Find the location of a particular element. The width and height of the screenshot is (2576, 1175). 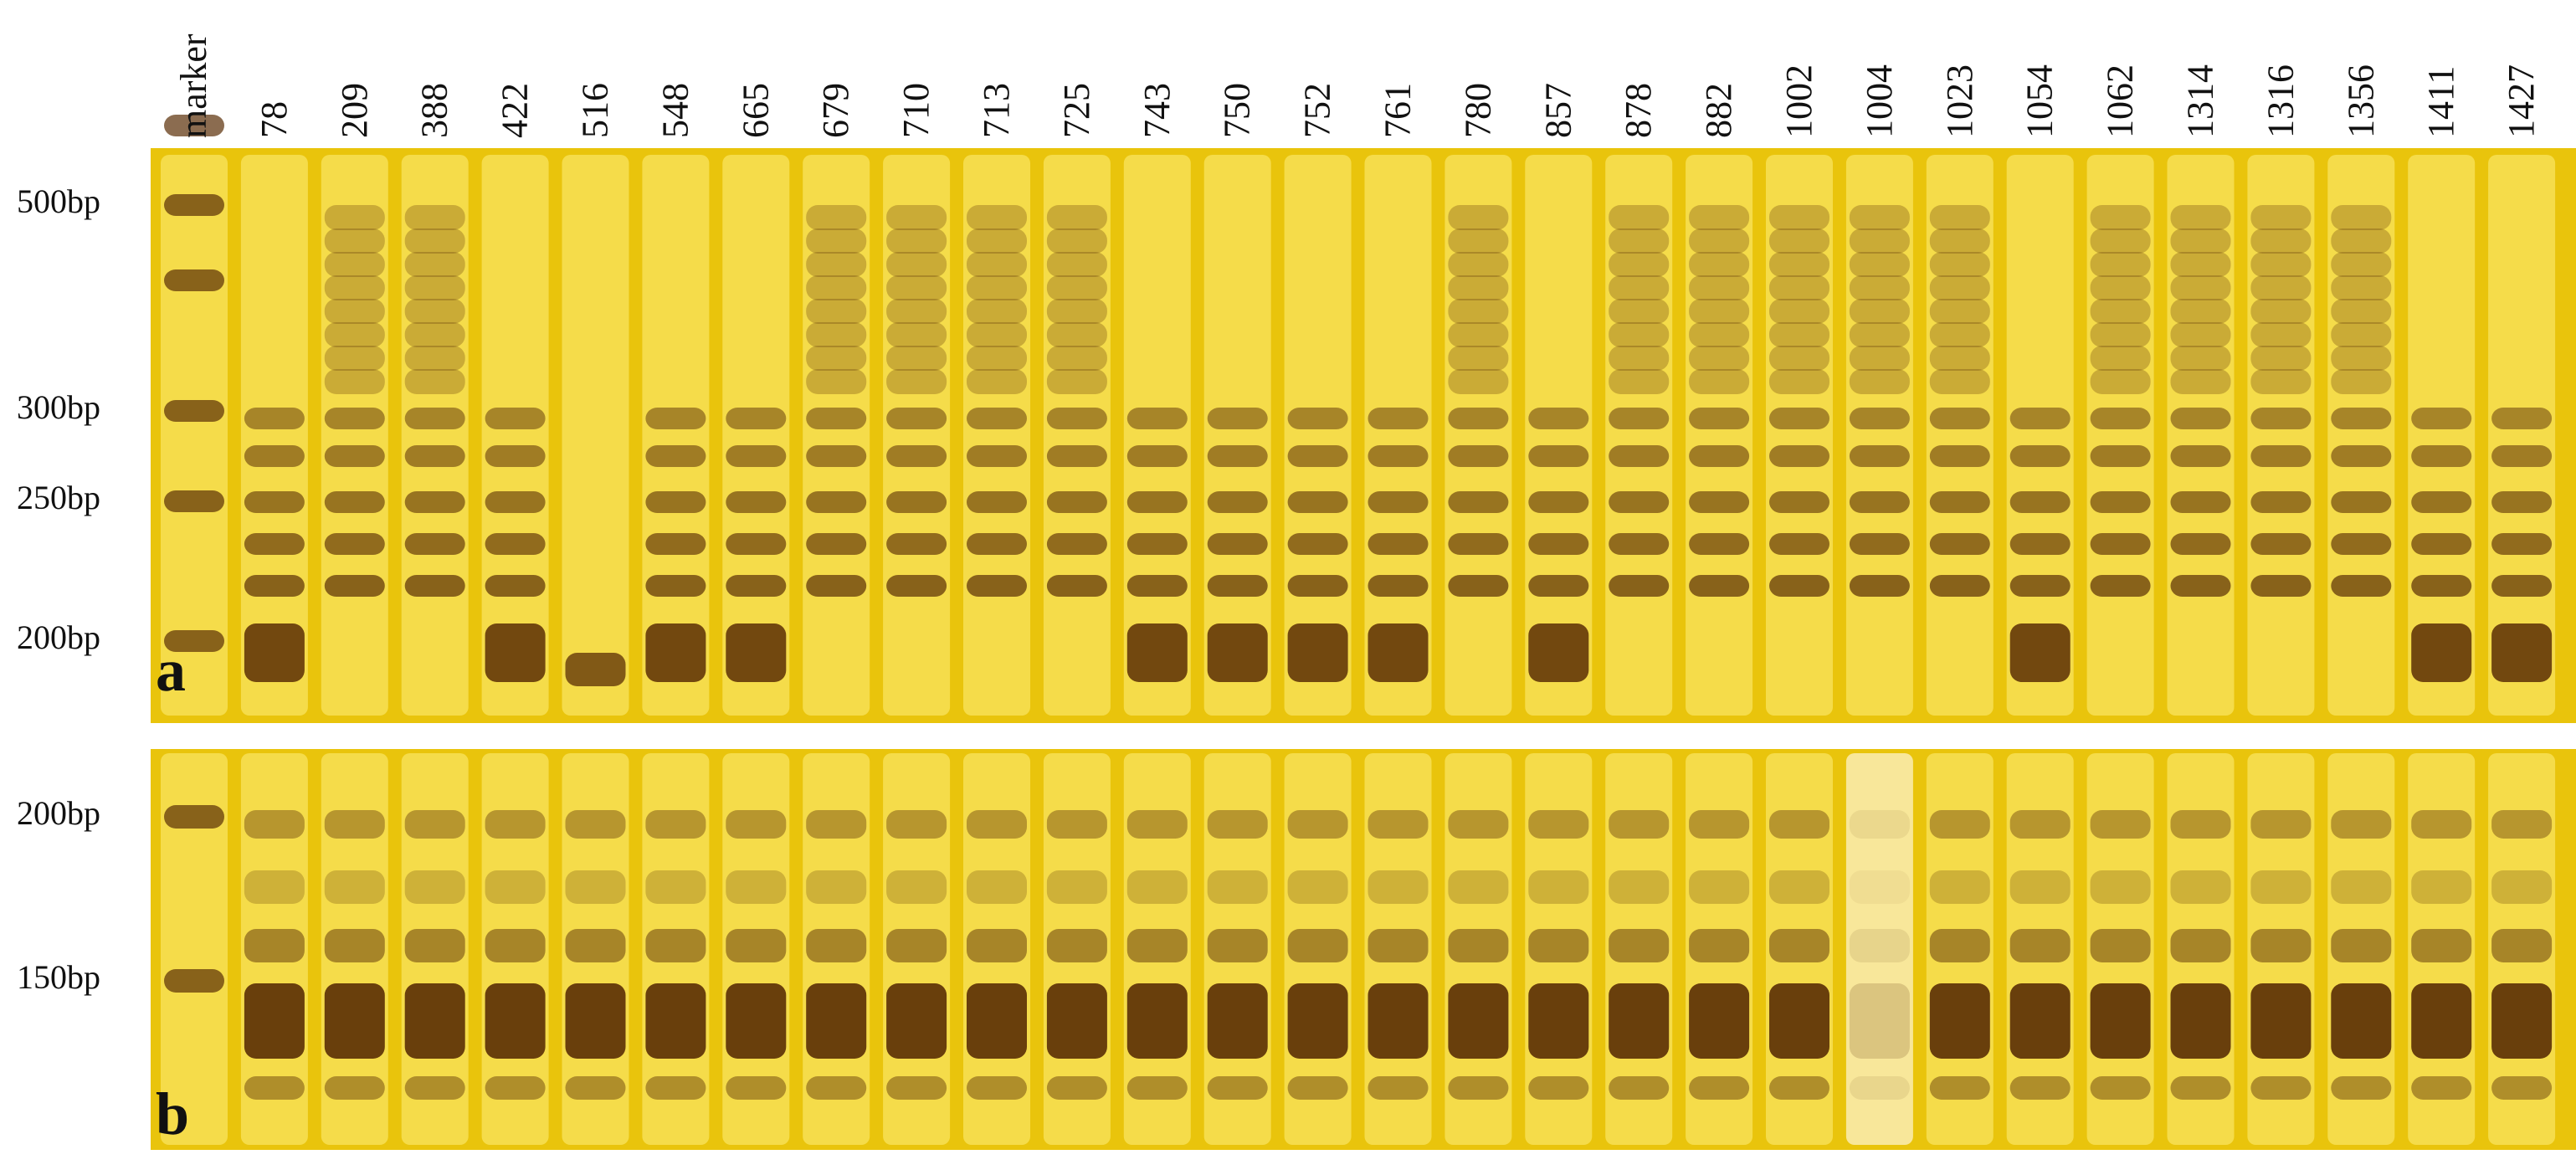

lane-label: 1314 is located at coordinates (2200, 101).